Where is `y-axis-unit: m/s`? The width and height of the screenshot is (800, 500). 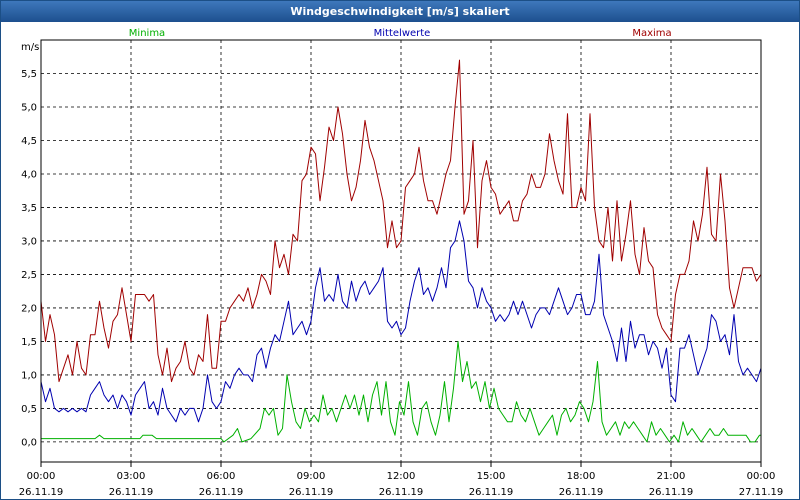 y-axis-unit: m/s is located at coordinates (30, 47).